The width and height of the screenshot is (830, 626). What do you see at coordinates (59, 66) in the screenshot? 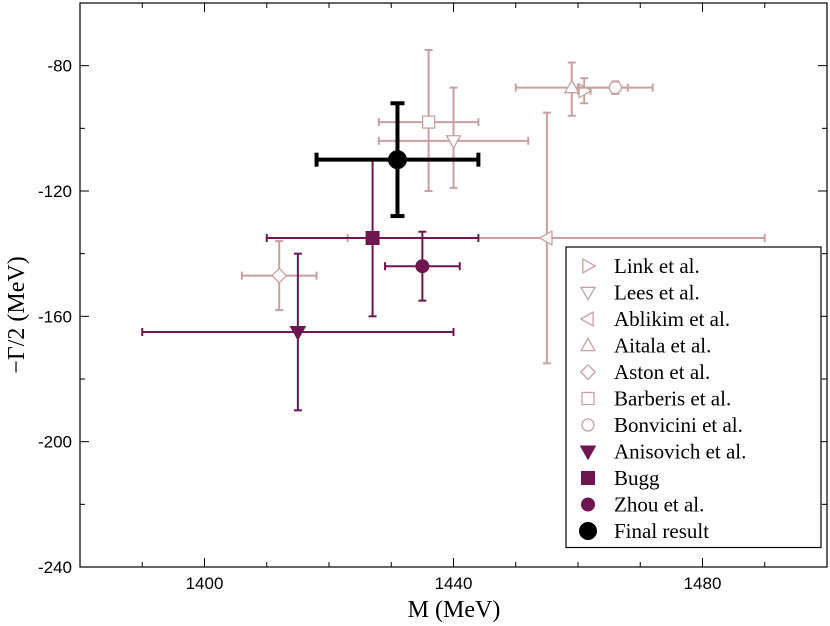
I see `y-tick-label: -80` at bounding box center [59, 66].